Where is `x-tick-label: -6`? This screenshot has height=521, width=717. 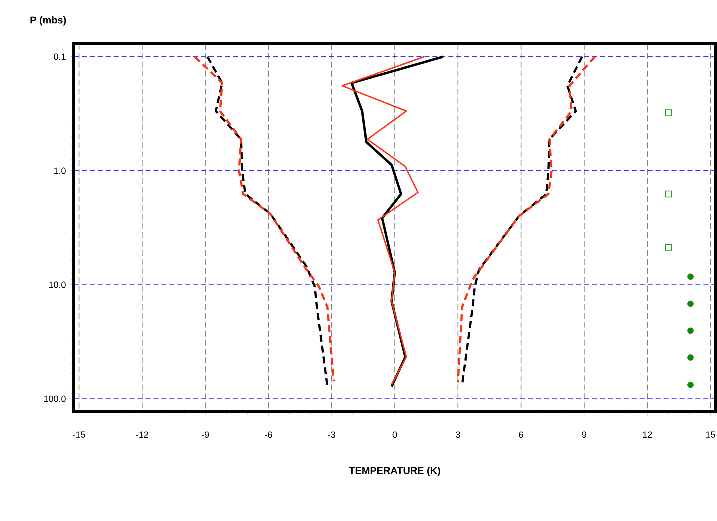 x-tick-label: -6 is located at coordinates (268, 435).